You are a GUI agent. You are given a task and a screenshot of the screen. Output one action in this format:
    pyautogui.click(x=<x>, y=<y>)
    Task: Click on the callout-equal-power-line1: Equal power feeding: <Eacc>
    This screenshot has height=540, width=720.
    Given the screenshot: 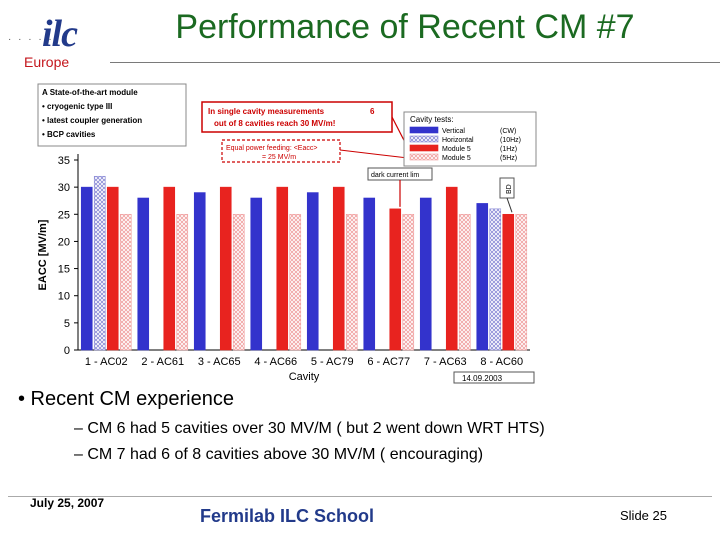 What is the action you would take?
    pyautogui.click(x=271, y=148)
    